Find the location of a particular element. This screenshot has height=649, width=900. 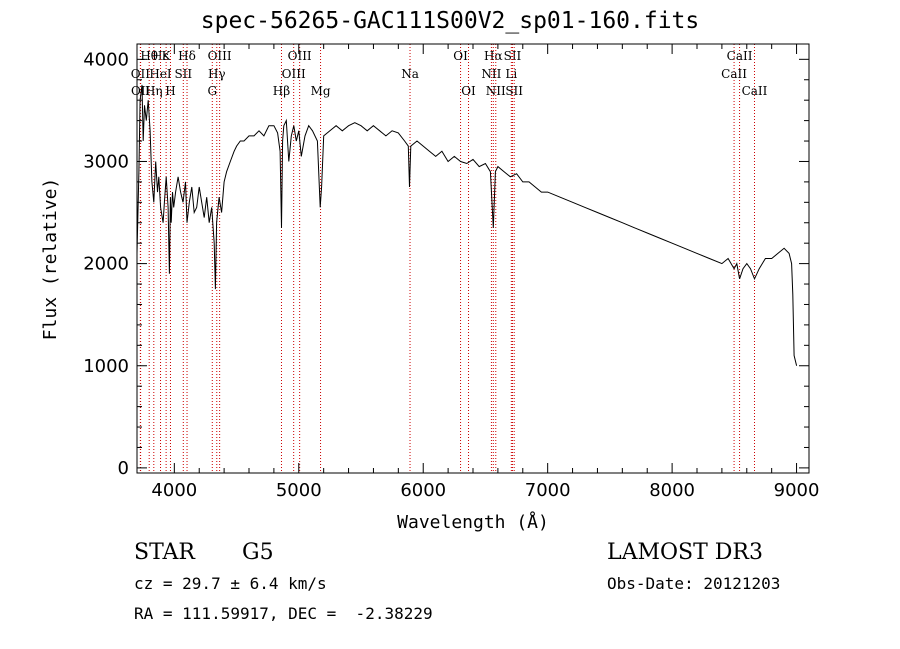

marker-label-14: OIII is located at coordinates (300, 56).